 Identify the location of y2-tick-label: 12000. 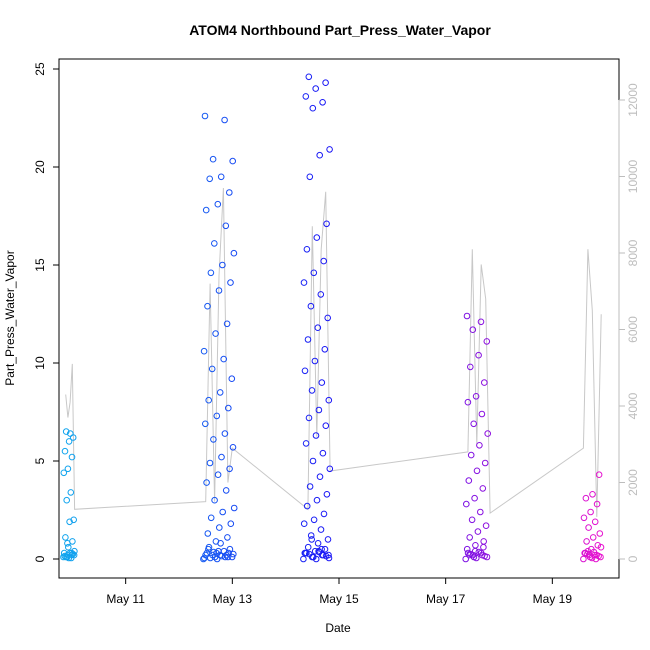
(633, 100).